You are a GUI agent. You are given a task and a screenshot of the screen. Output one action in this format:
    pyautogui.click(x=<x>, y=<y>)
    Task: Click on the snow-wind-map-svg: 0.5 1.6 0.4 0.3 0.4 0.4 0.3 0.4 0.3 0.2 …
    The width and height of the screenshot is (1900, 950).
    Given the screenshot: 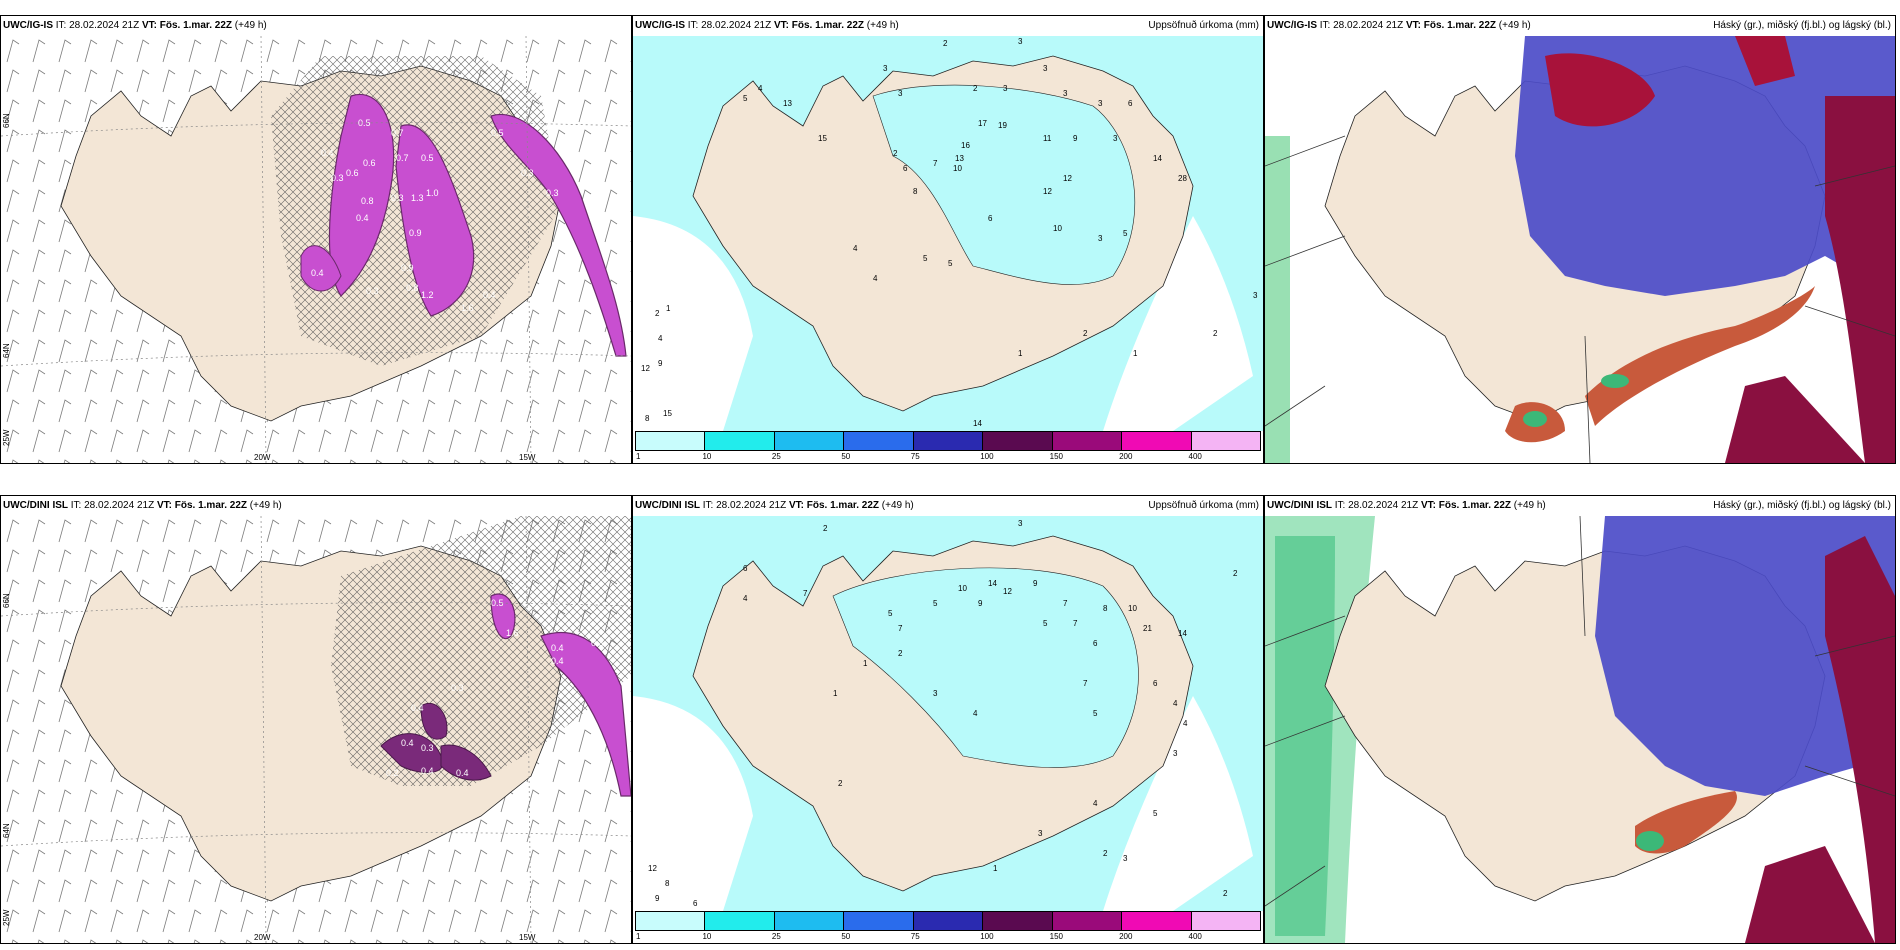 What is the action you would take?
    pyautogui.click(x=316, y=729)
    